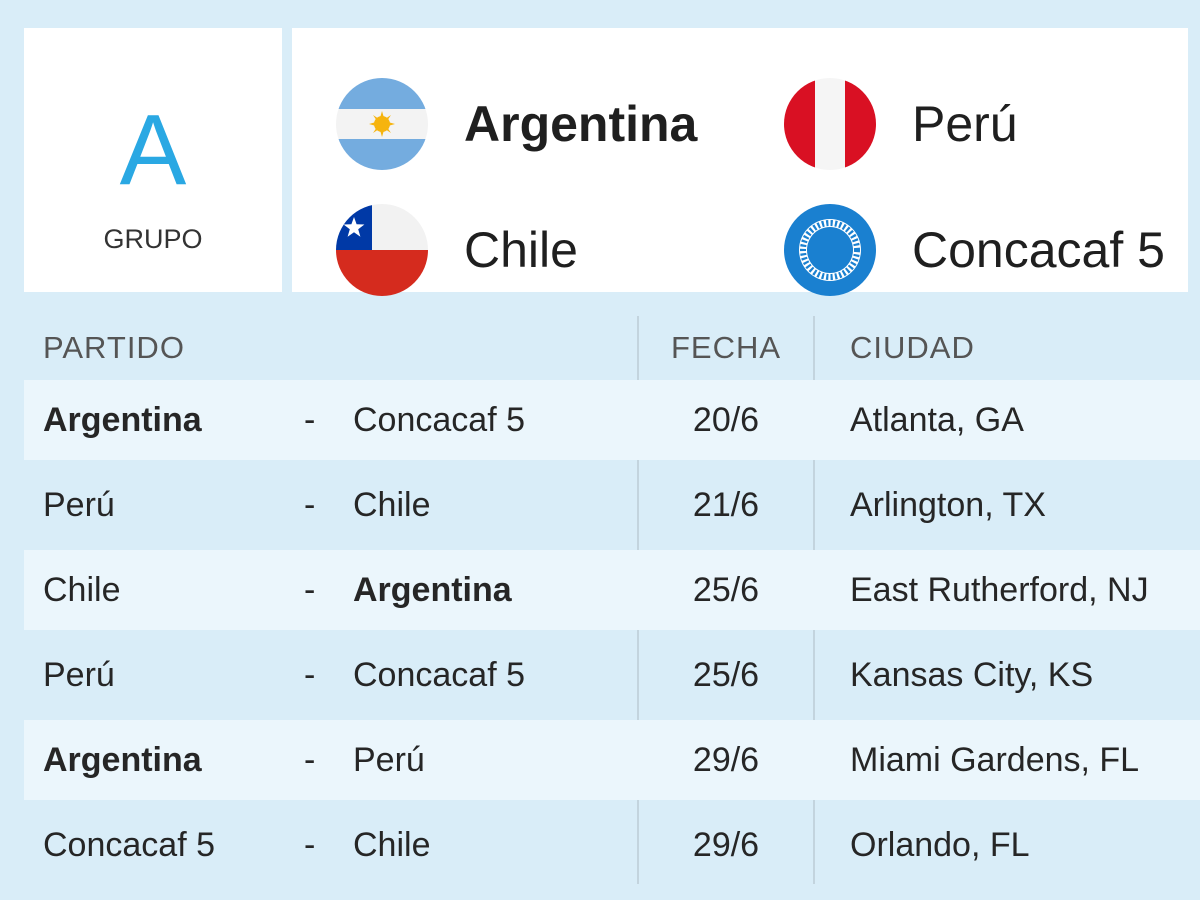  Describe the element at coordinates (726, 420) in the screenshot. I see `match-date: 20/6` at that location.